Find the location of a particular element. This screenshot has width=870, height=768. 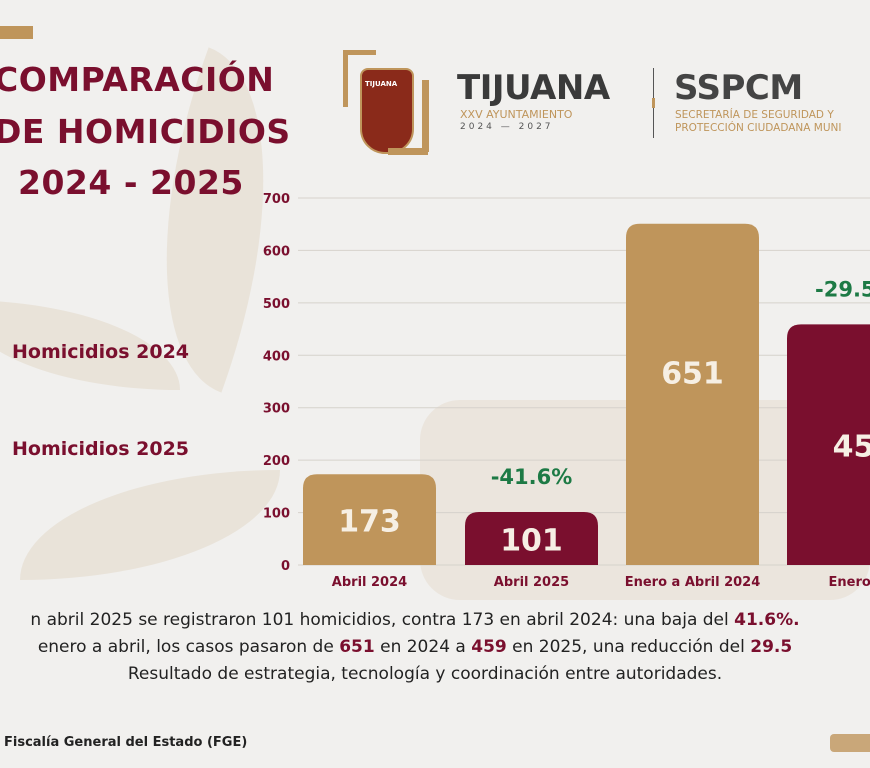

summary-highlight: 651 is located at coordinates (357, 647).